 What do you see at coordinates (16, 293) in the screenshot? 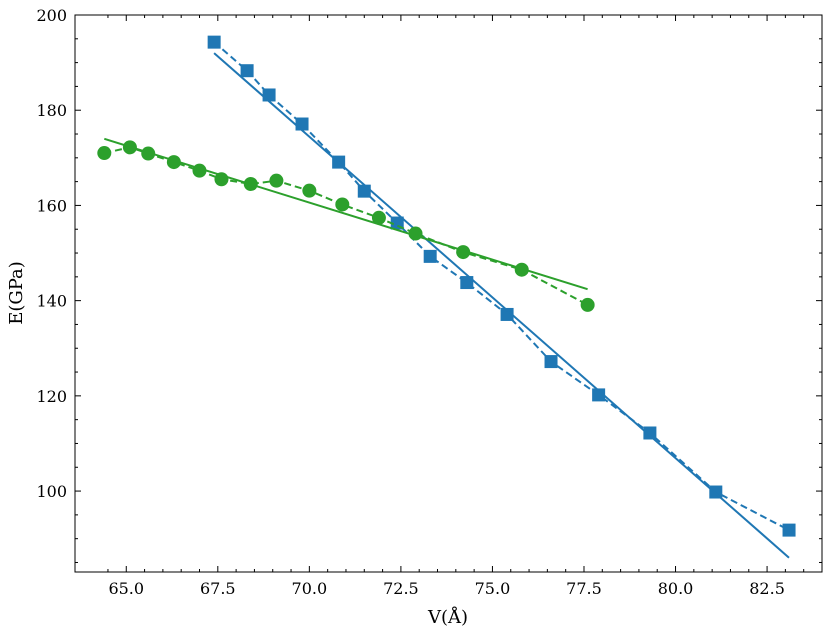
I see `y-axis-label: E(GPa)` at bounding box center [16, 293].